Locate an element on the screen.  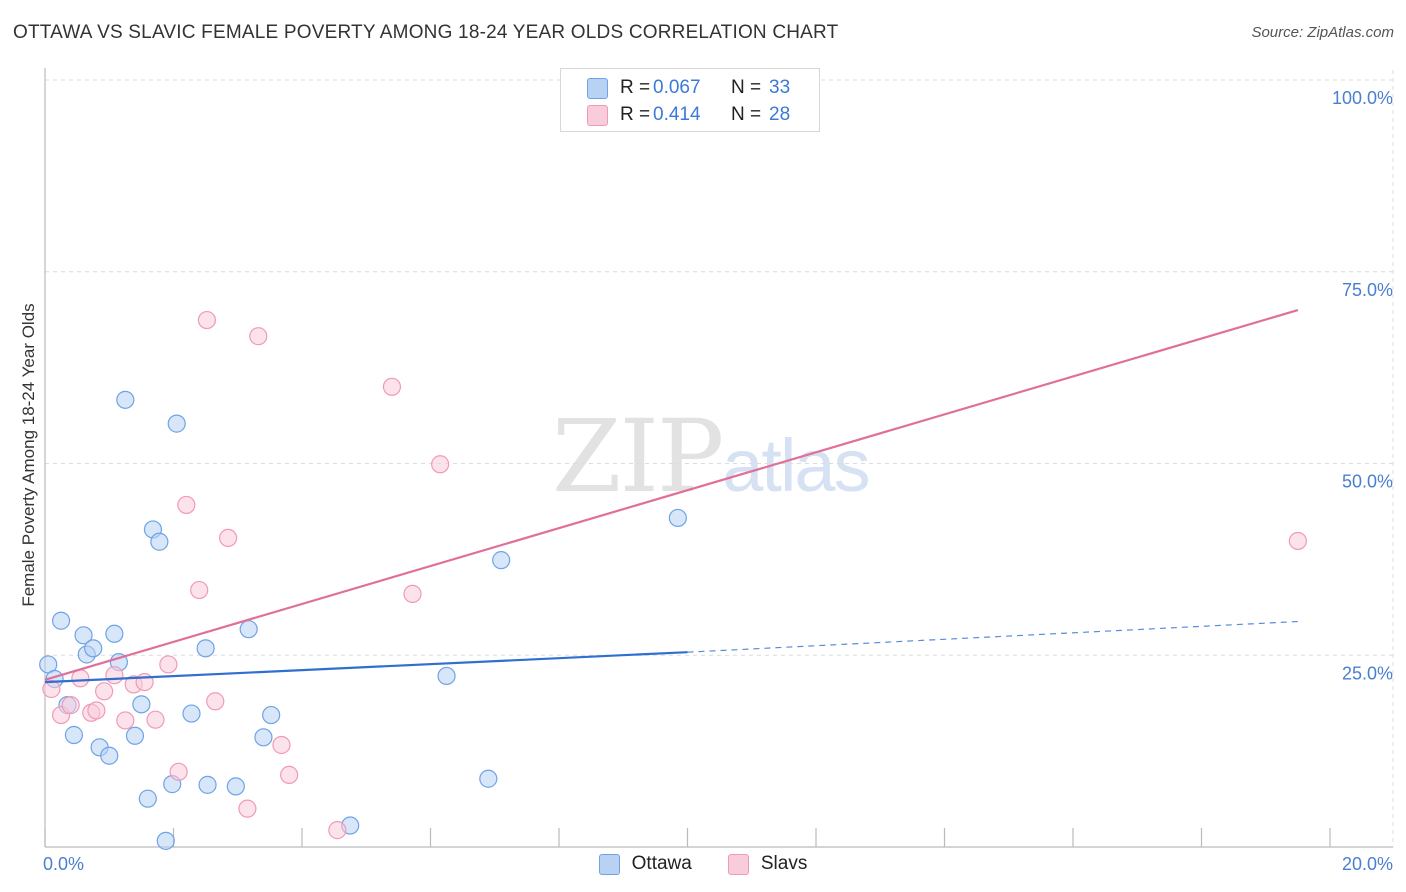
source-label: Source: ZipAtlas.com is located at coordinates (1322, 32).